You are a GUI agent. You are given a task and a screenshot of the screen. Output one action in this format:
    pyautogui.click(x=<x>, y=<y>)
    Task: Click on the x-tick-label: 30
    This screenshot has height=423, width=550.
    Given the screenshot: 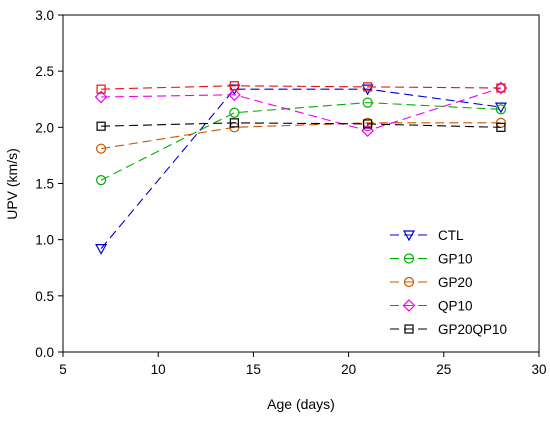 What is the action you would take?
    pyautogui.click(x=538, y=369)
    